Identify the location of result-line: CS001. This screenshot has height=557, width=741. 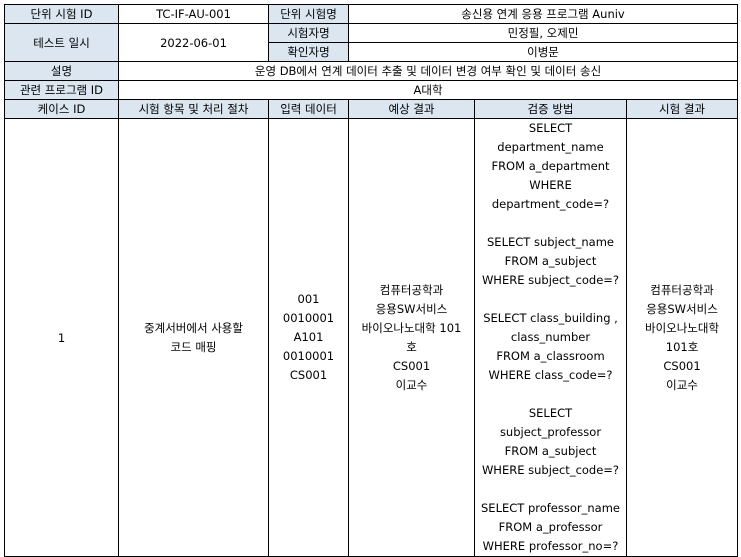
(682, 365).